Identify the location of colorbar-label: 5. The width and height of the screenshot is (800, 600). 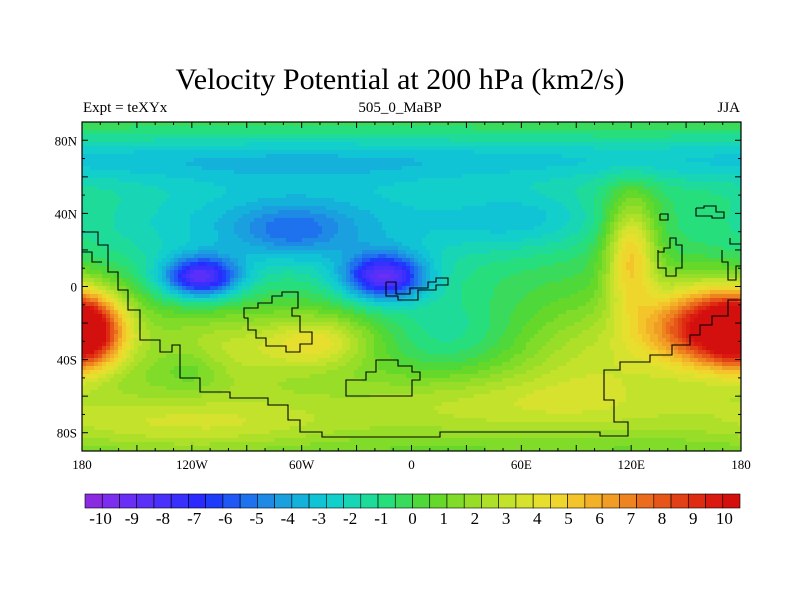
(568, 518).